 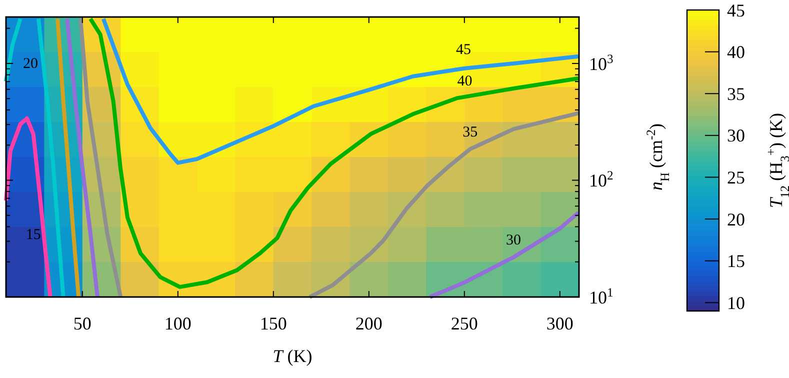 I want to click on color-bar-label: 30, so click(x=736, y=136).